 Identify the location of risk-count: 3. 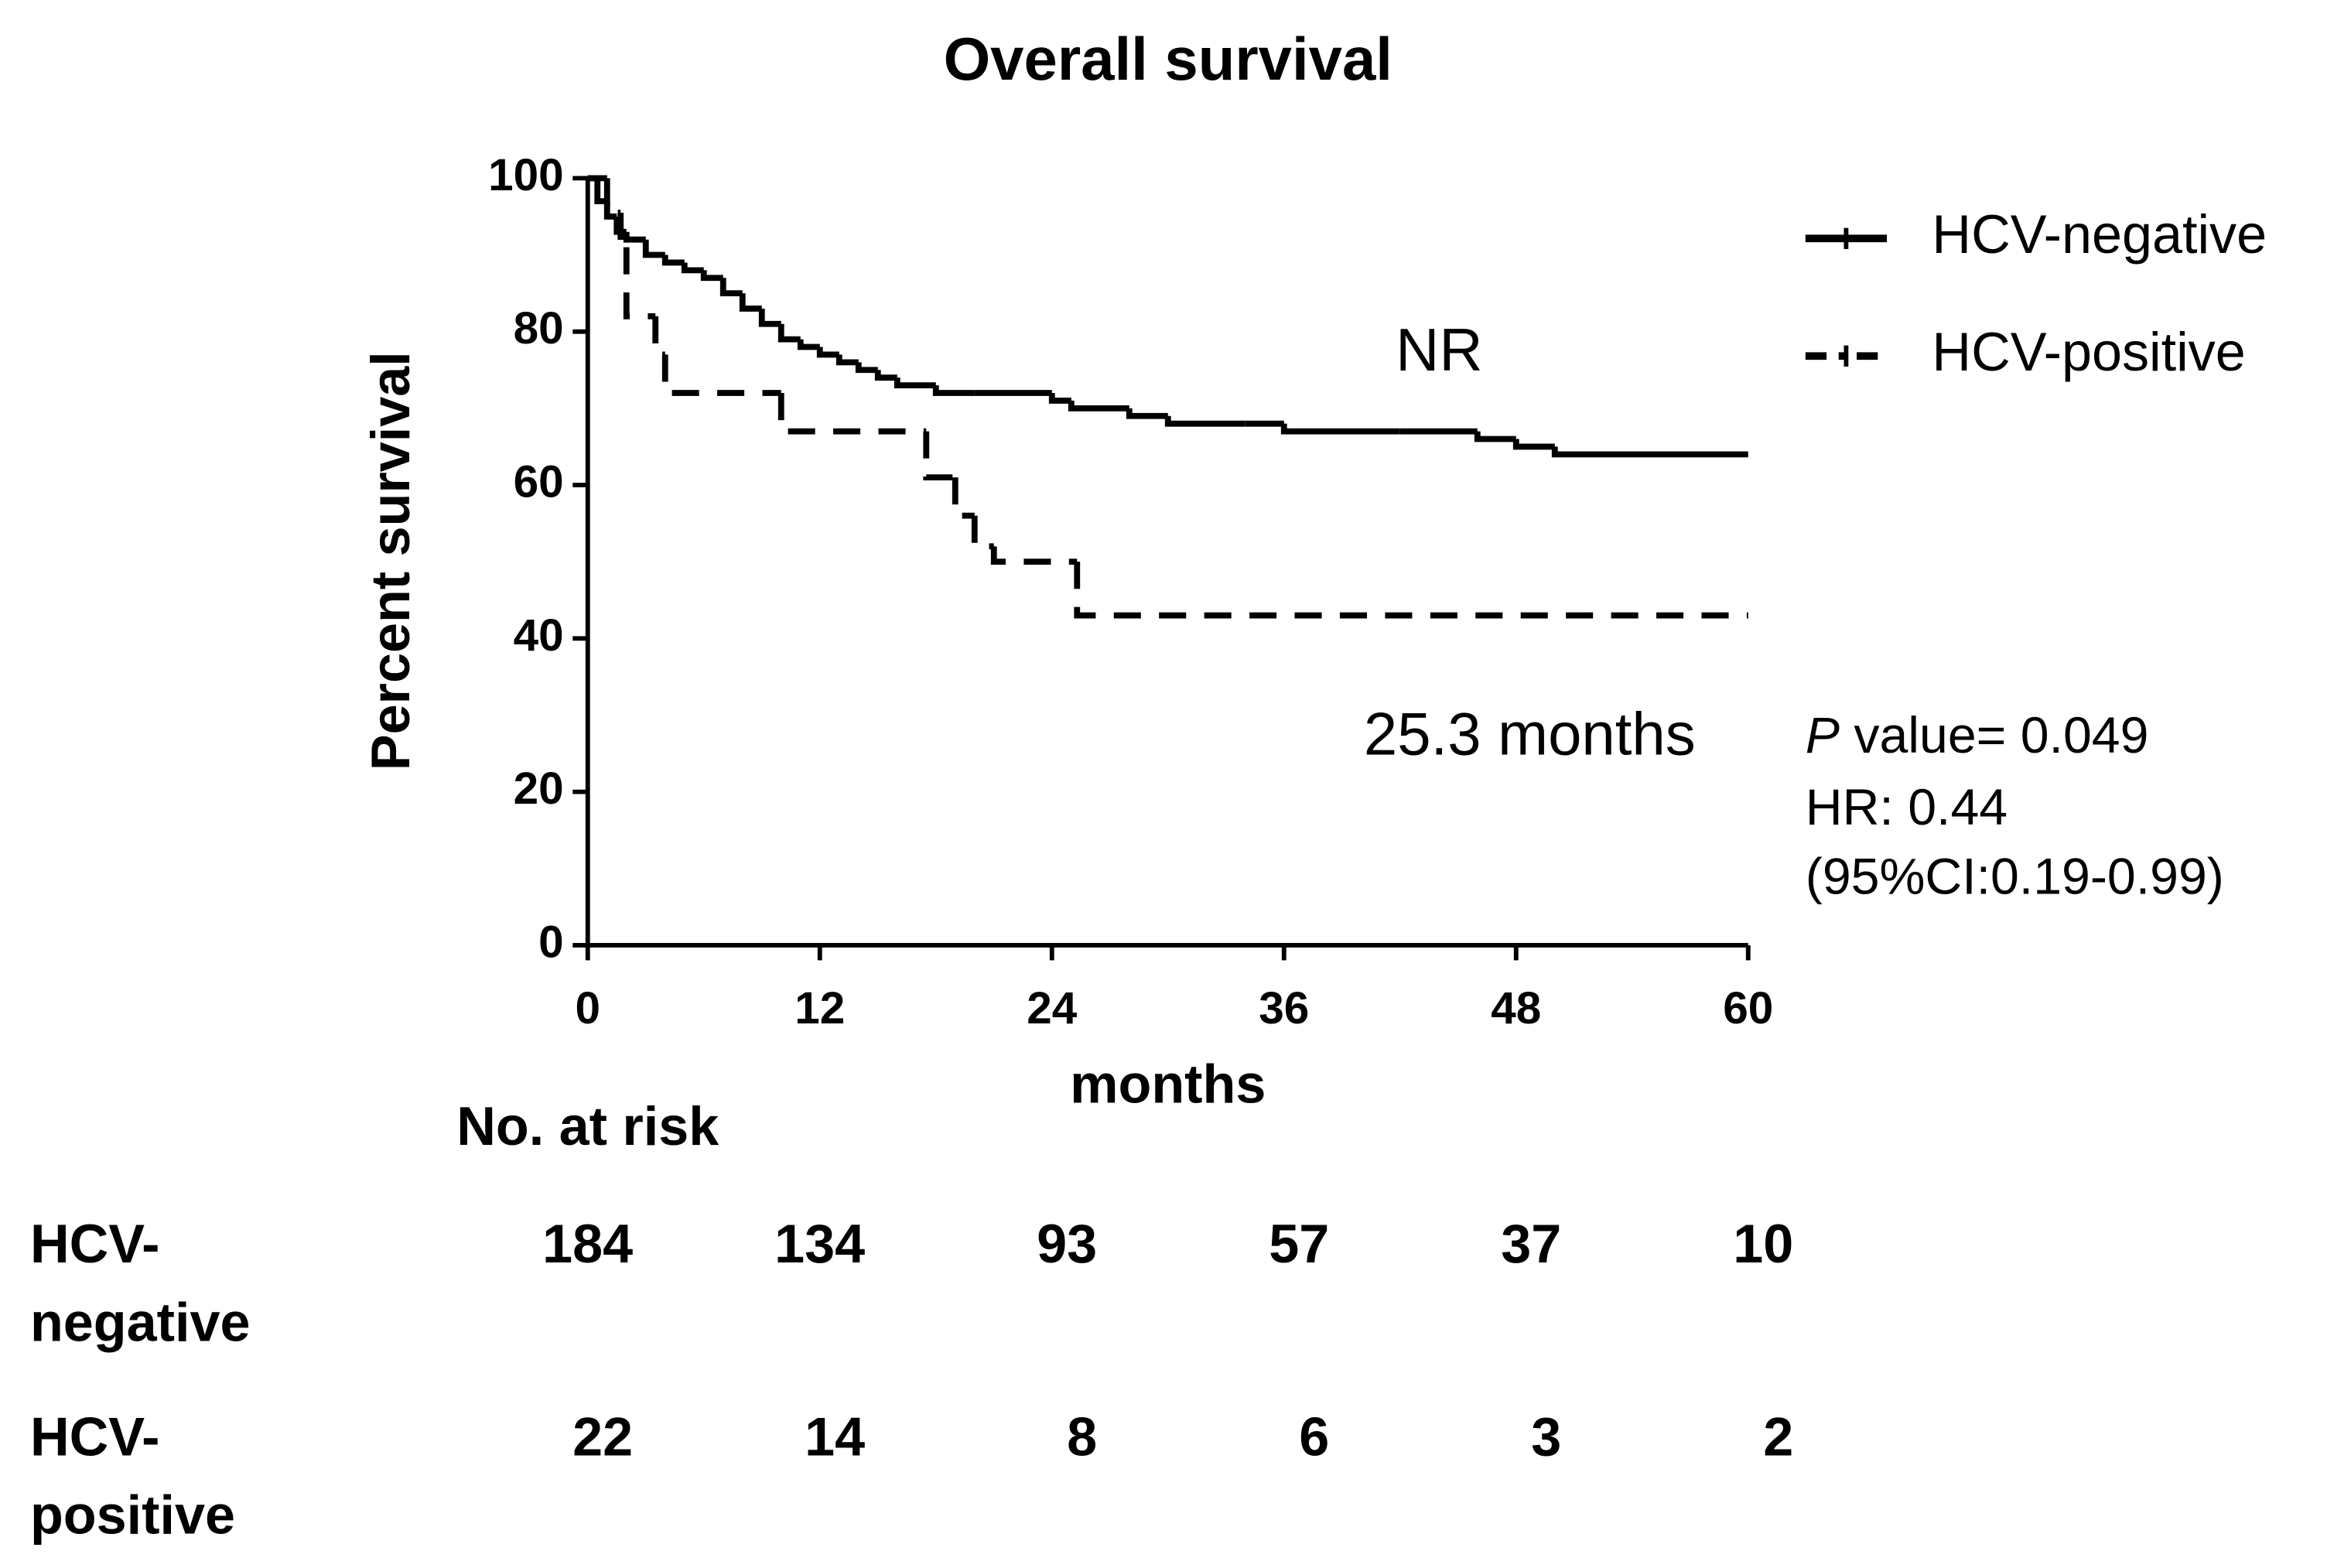
(1546, 1436).